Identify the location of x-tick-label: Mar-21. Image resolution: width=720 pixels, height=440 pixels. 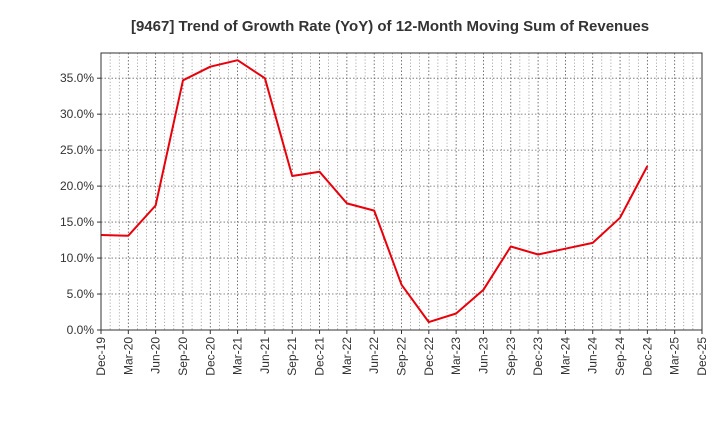
(238, 356).